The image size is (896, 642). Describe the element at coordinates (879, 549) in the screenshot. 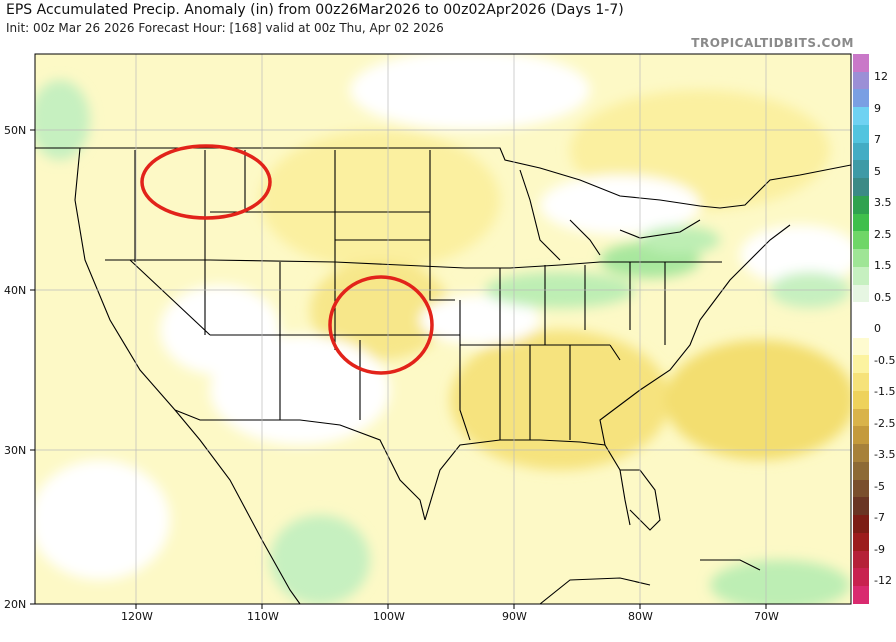

I see `colorbar-label: -9` at that location.